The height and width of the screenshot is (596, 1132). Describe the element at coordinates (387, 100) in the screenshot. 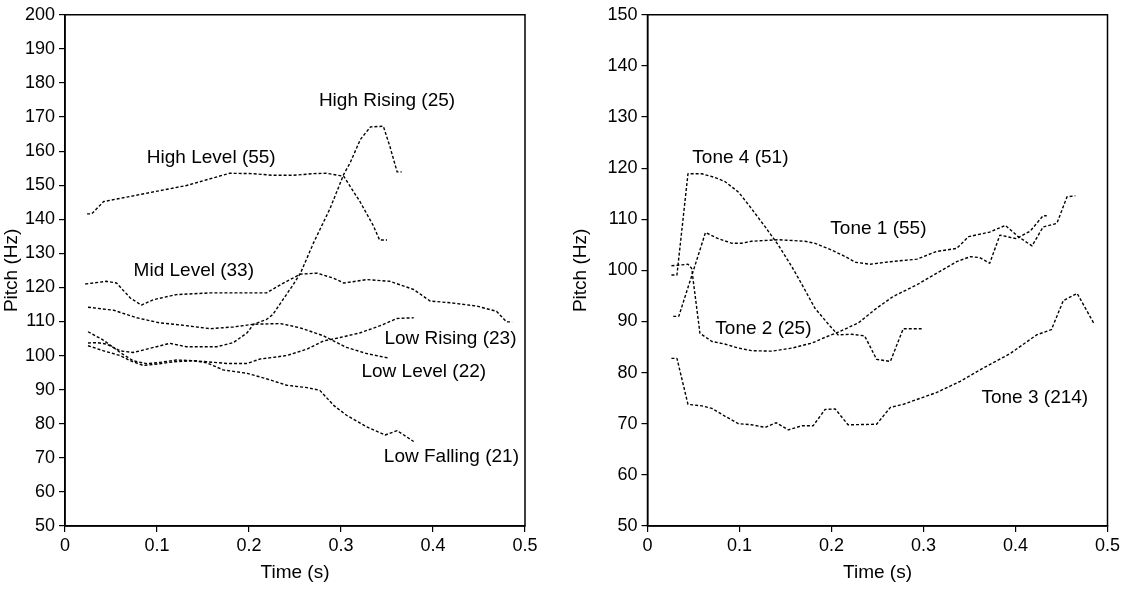

I see `series-label: High Rising (25)` at that location.